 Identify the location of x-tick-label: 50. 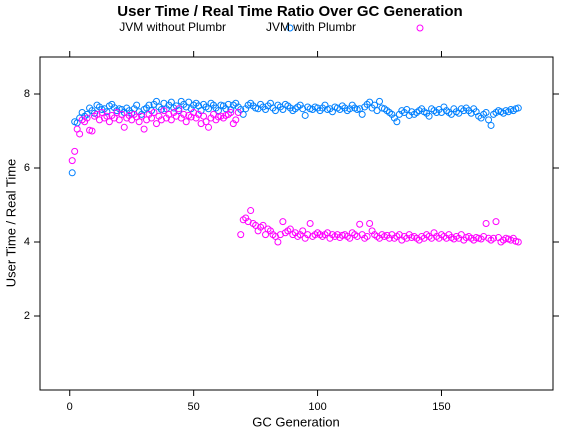
(194, 407).